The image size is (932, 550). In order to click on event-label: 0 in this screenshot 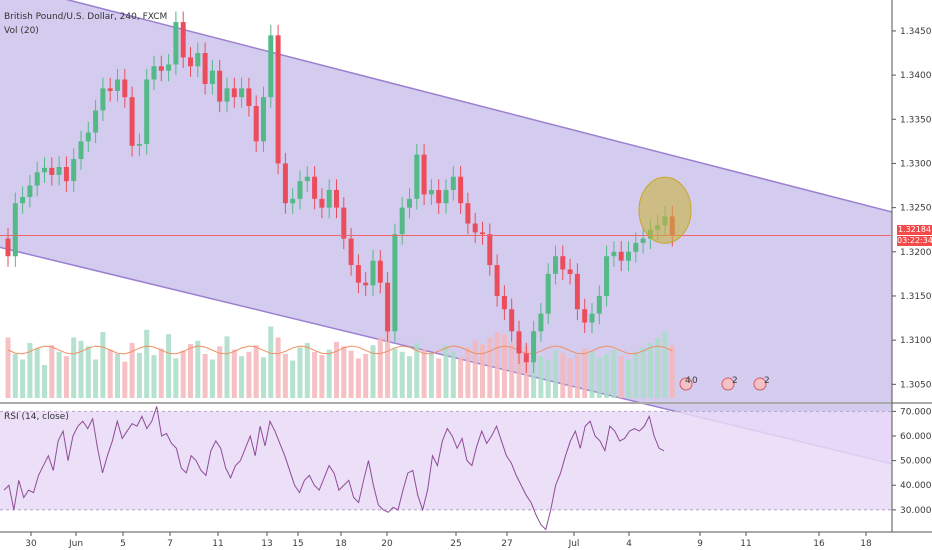, I will do `click(695, 381)`.